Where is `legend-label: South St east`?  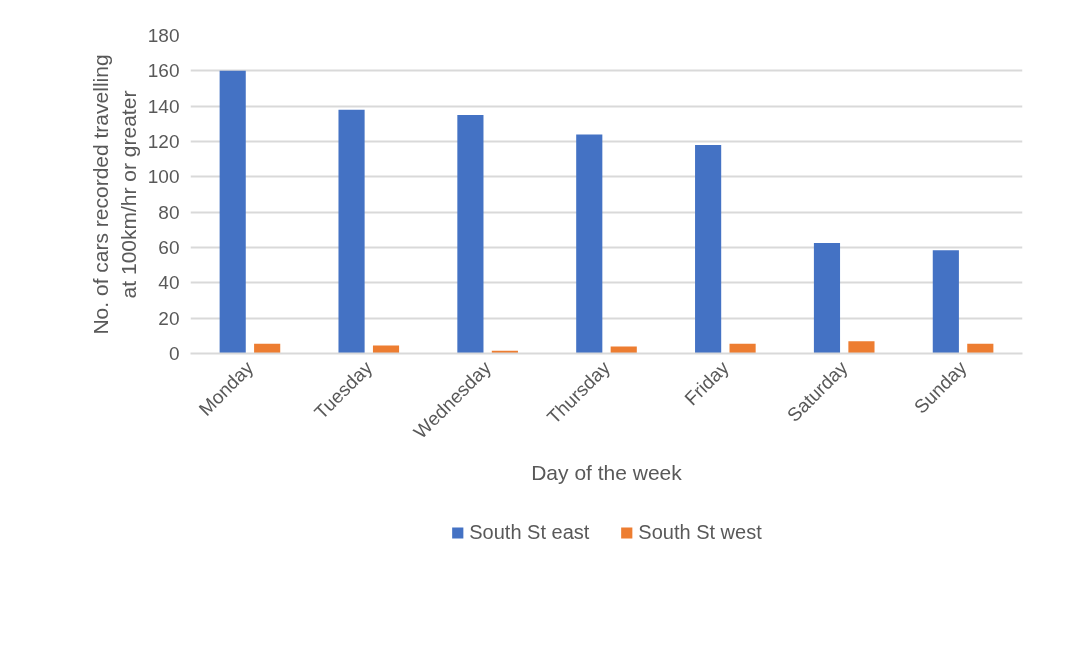
legend-label: South St east is located at coordinates (529, 532).